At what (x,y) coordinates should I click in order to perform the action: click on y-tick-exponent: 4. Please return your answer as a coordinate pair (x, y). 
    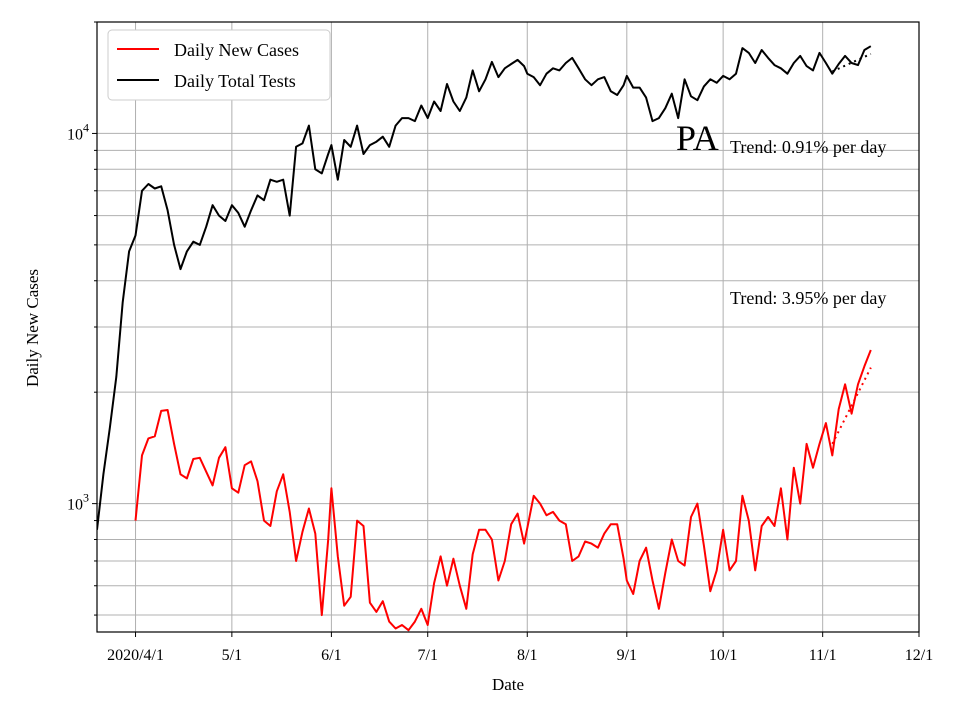
    Looking at the image, I should click on (86, 127).